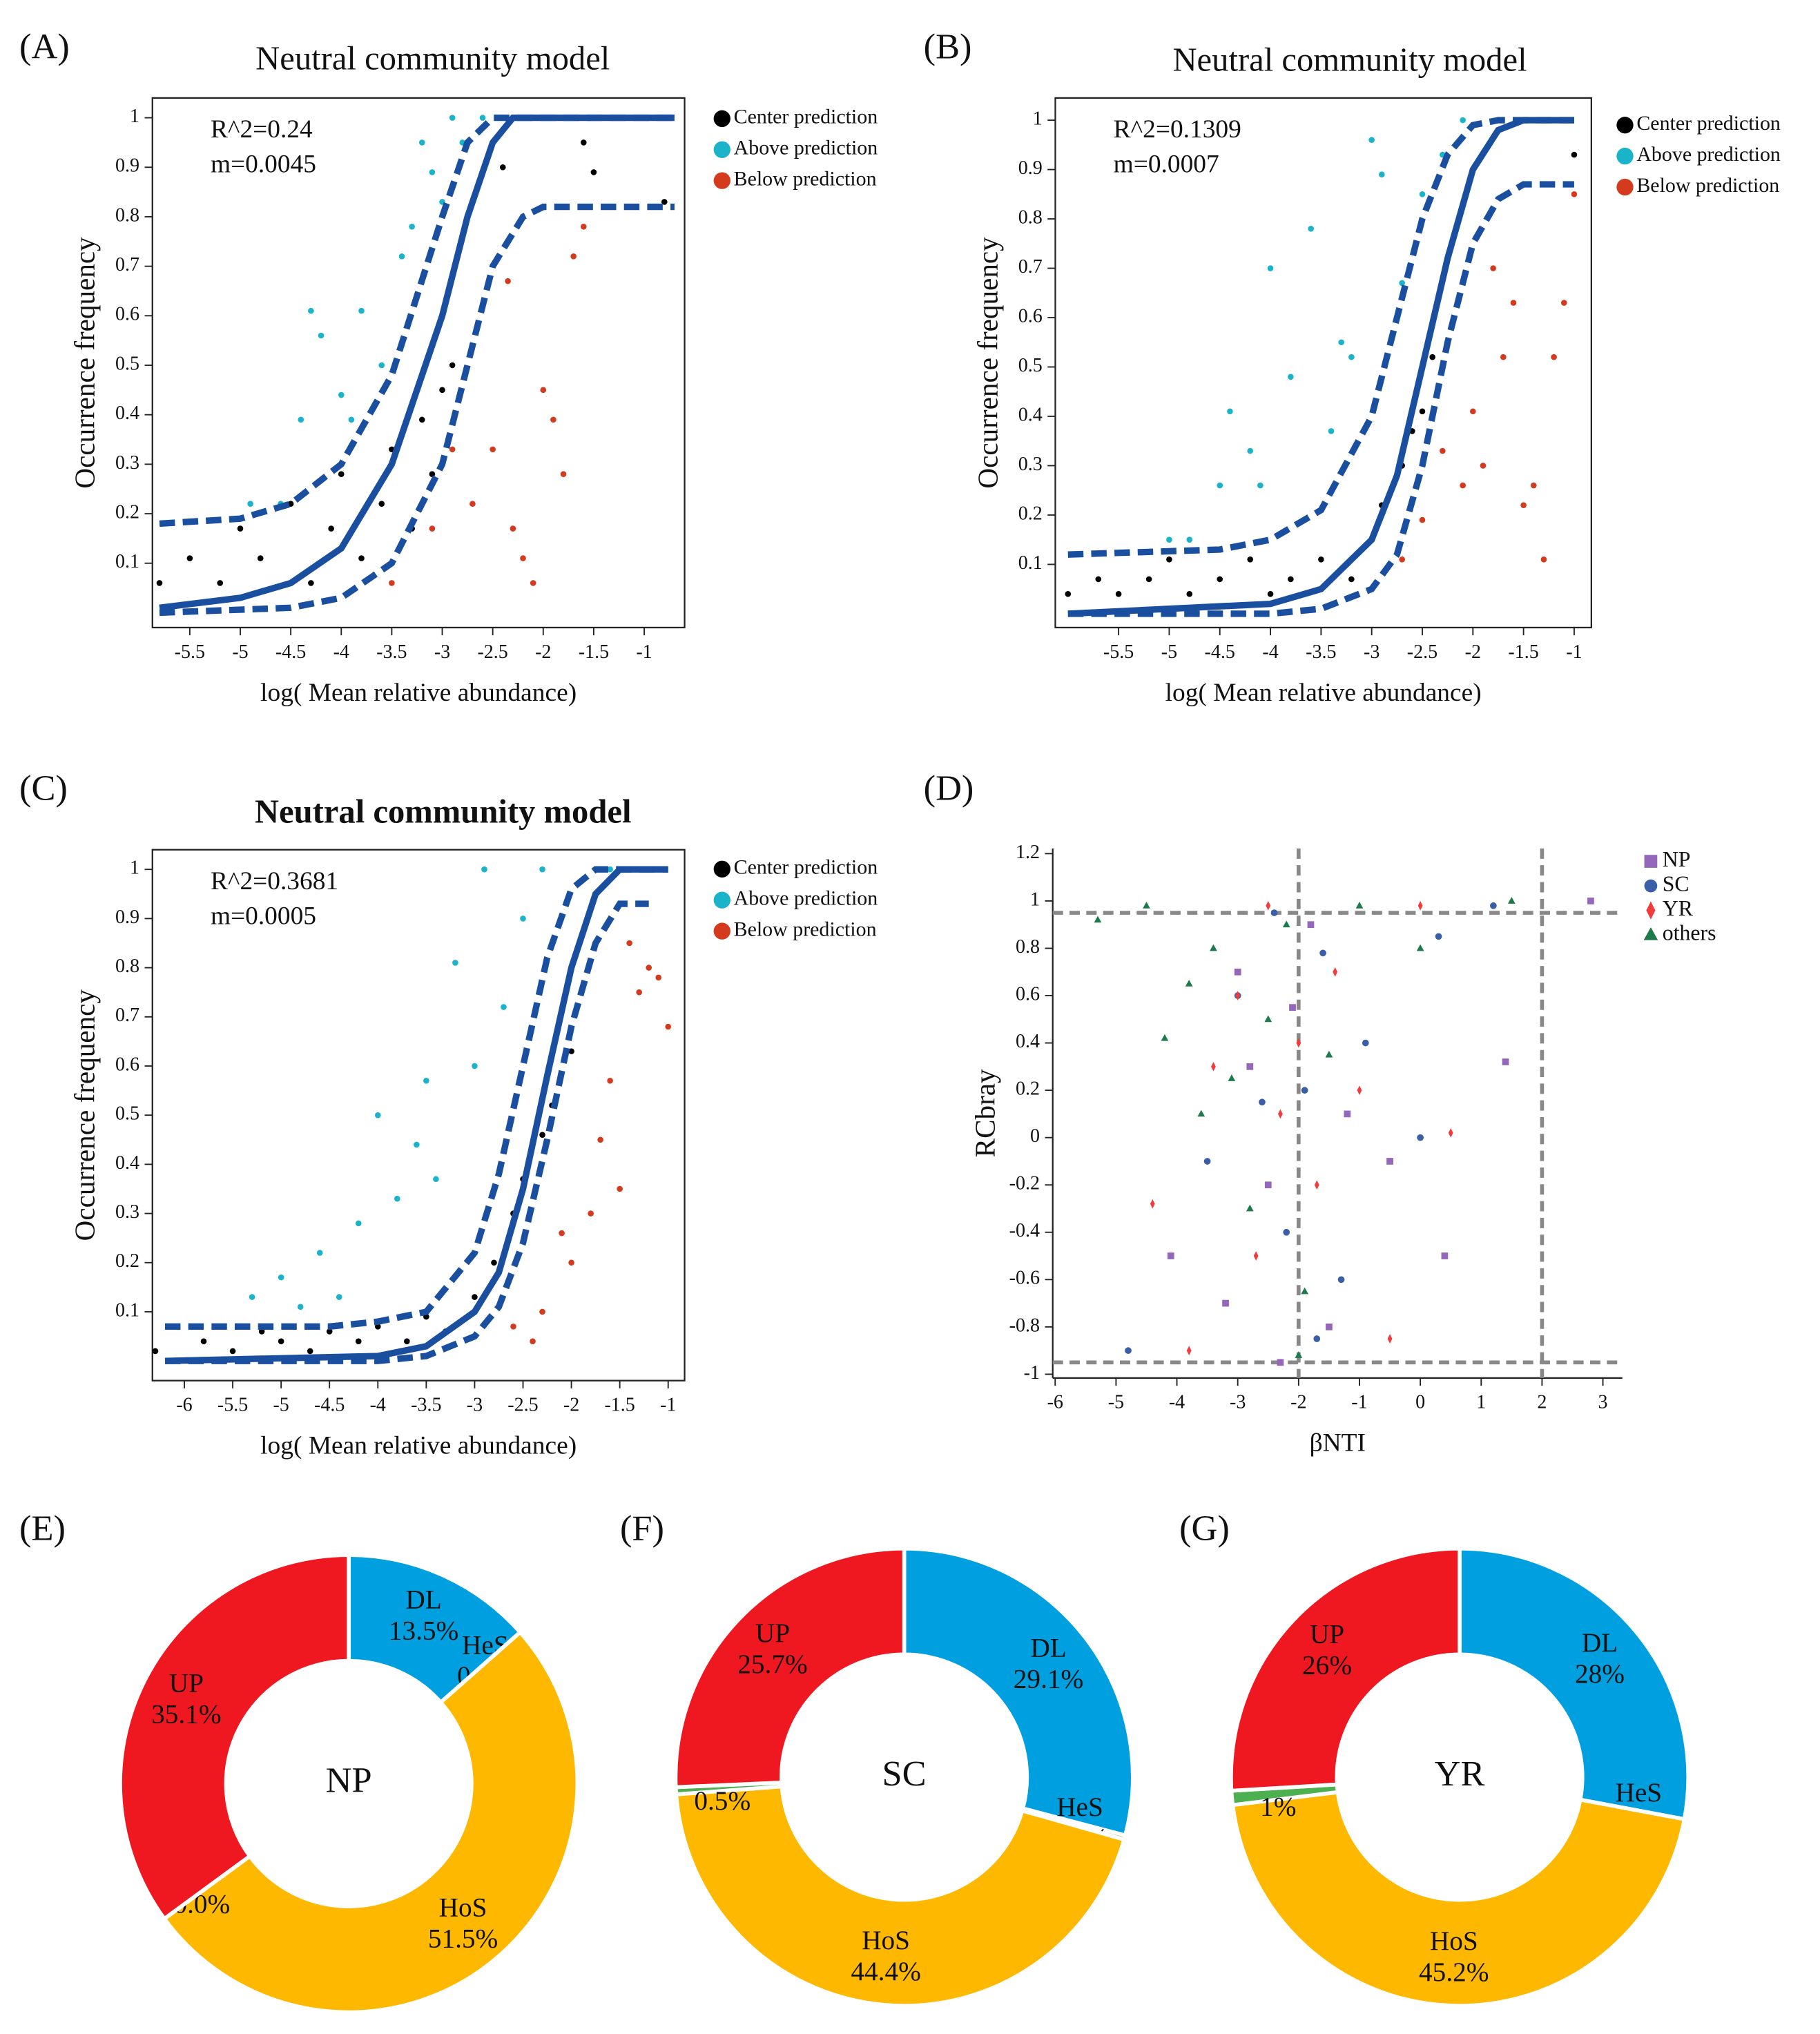  I want to click on y-tick-label: -0.2, so click(1024, 1183).